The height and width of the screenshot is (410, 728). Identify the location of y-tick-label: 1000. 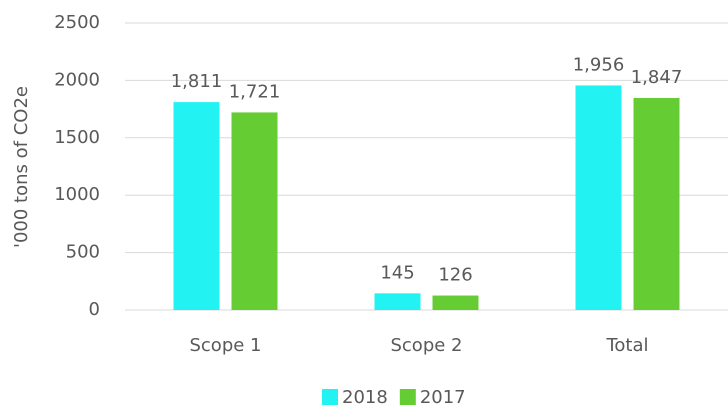
(77, 194).